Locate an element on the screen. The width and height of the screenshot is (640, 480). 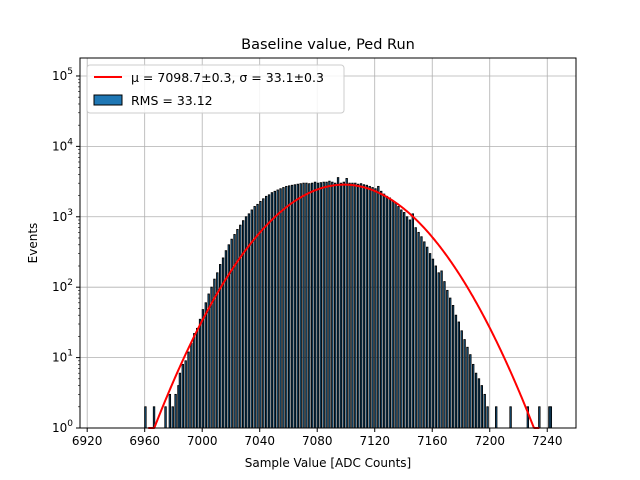
x-tick-label: 7000 is located at coordinates (202, 441).